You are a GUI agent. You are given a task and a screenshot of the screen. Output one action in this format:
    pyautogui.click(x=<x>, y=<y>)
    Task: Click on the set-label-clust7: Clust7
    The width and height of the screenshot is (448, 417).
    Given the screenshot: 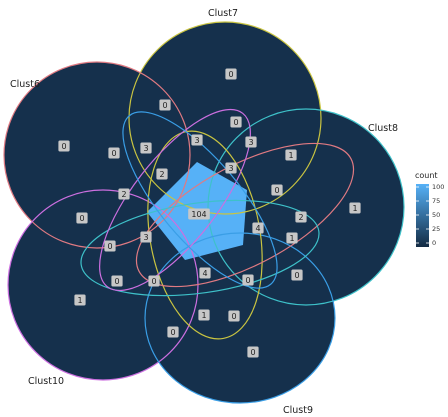 What is the action you would take?
    pyautogui.click(x=223, y=13)
    